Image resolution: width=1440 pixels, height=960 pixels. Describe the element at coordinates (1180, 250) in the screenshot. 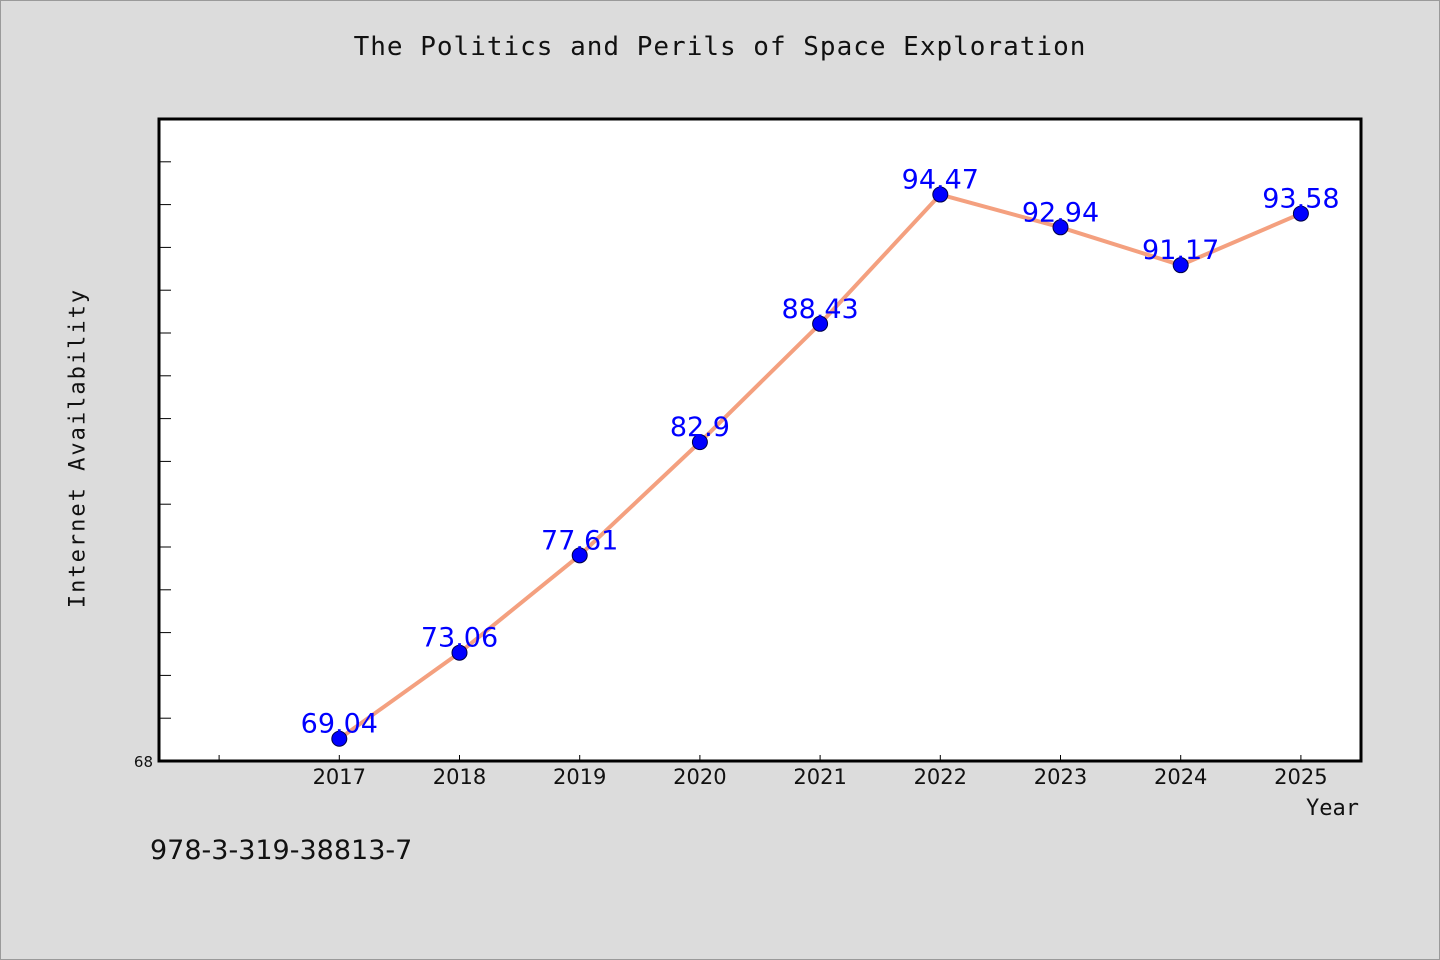

I see `data-label: 91.17` at that location.